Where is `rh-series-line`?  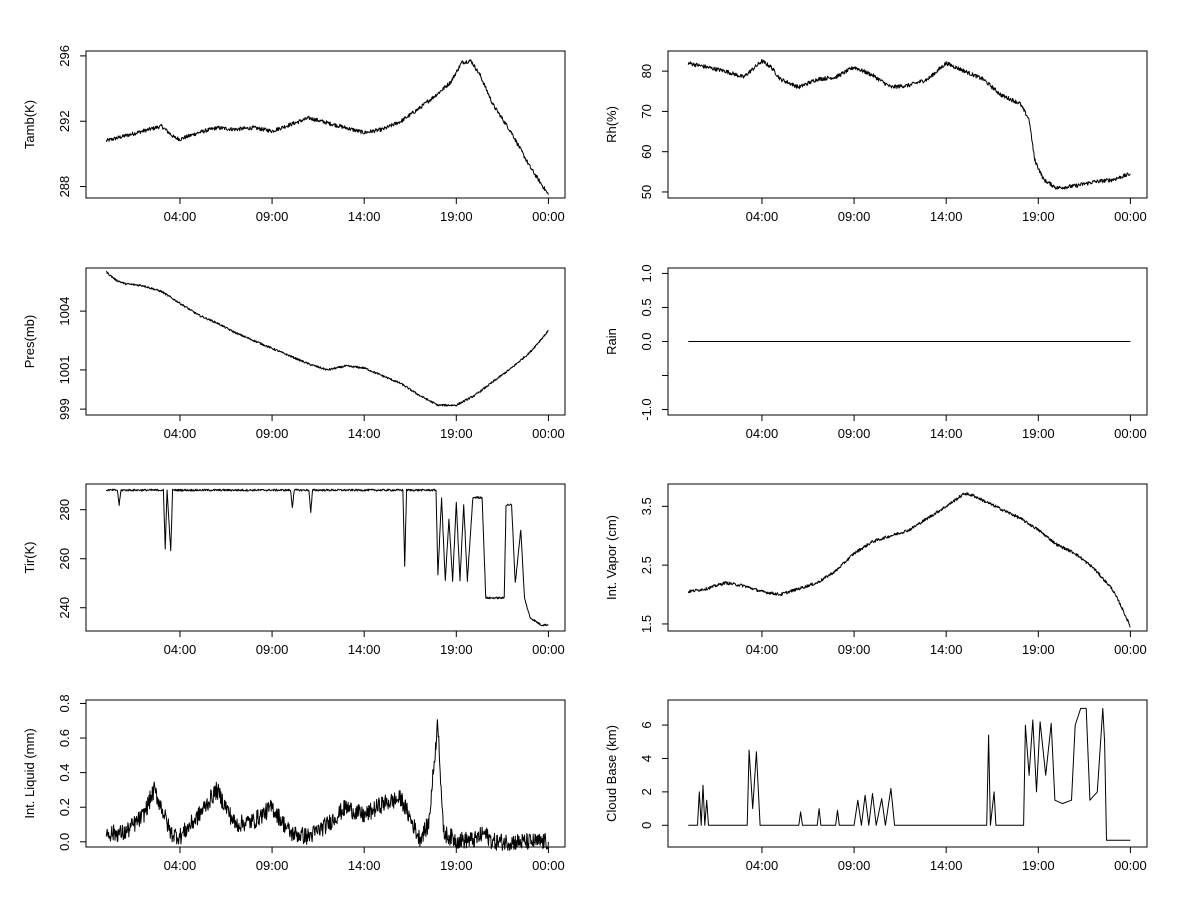
rh-series-line is located at coordinates (909, 124).